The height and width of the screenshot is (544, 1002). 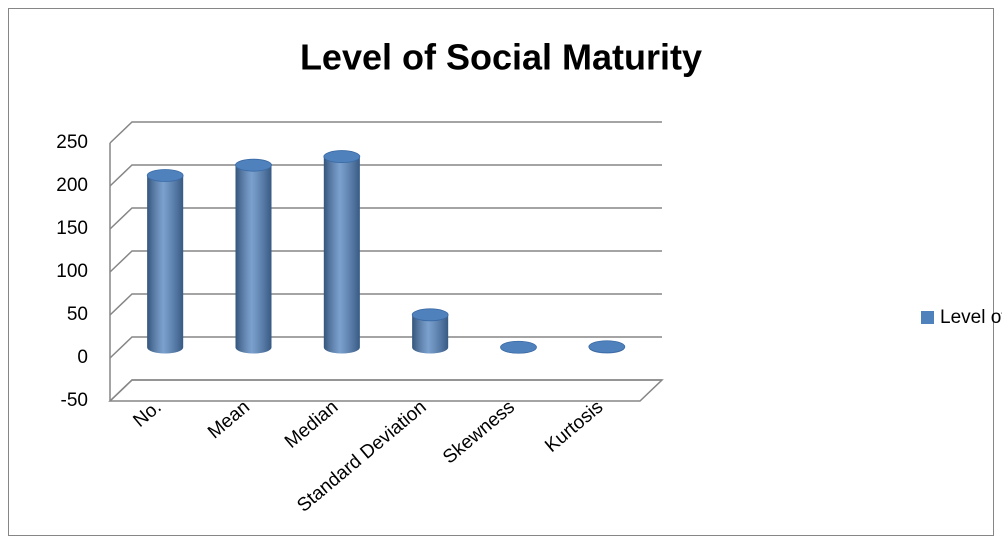 What do you see at coordinates (927, 317) in the screenshot?
I see `legend-swatch` at bounding box center [927, 317].